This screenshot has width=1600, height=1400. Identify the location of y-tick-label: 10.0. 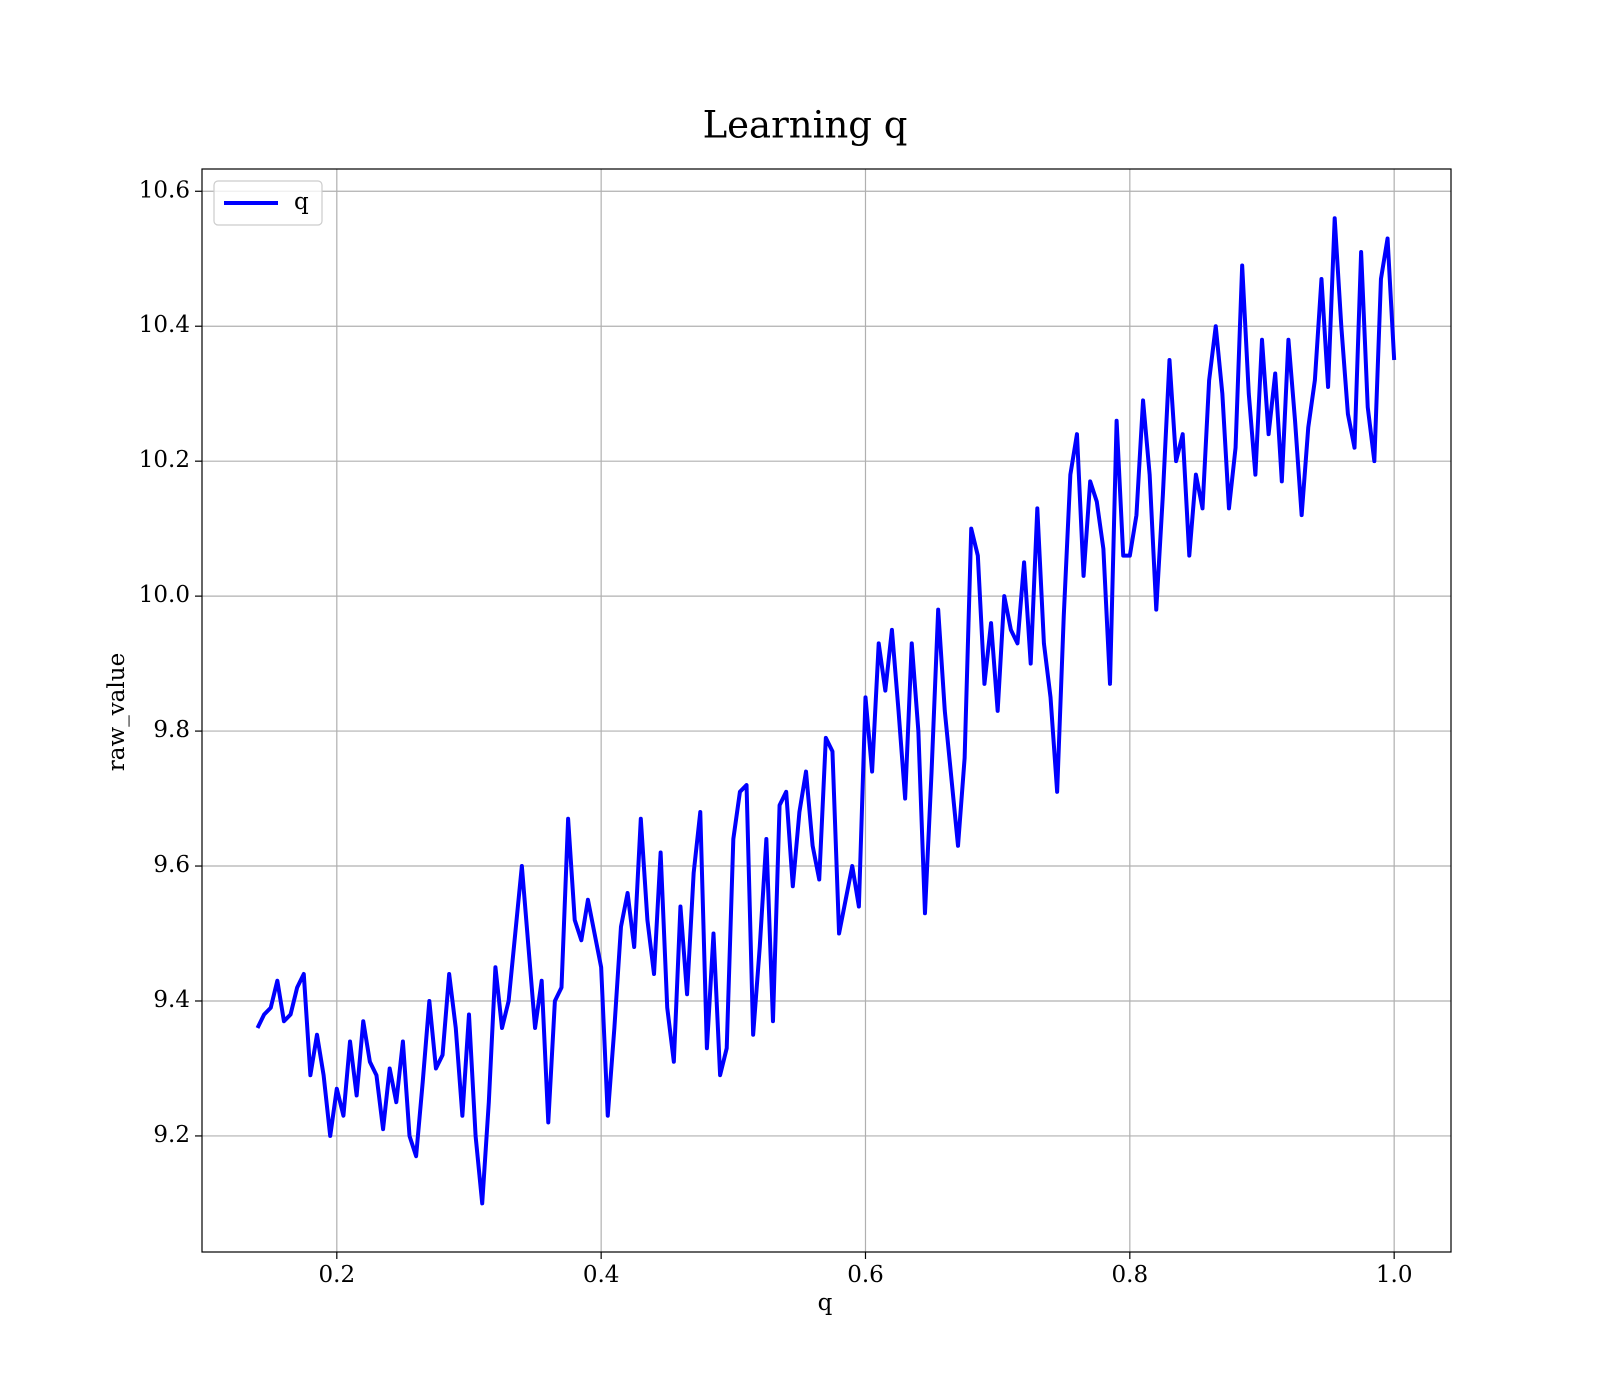
(164, 595).